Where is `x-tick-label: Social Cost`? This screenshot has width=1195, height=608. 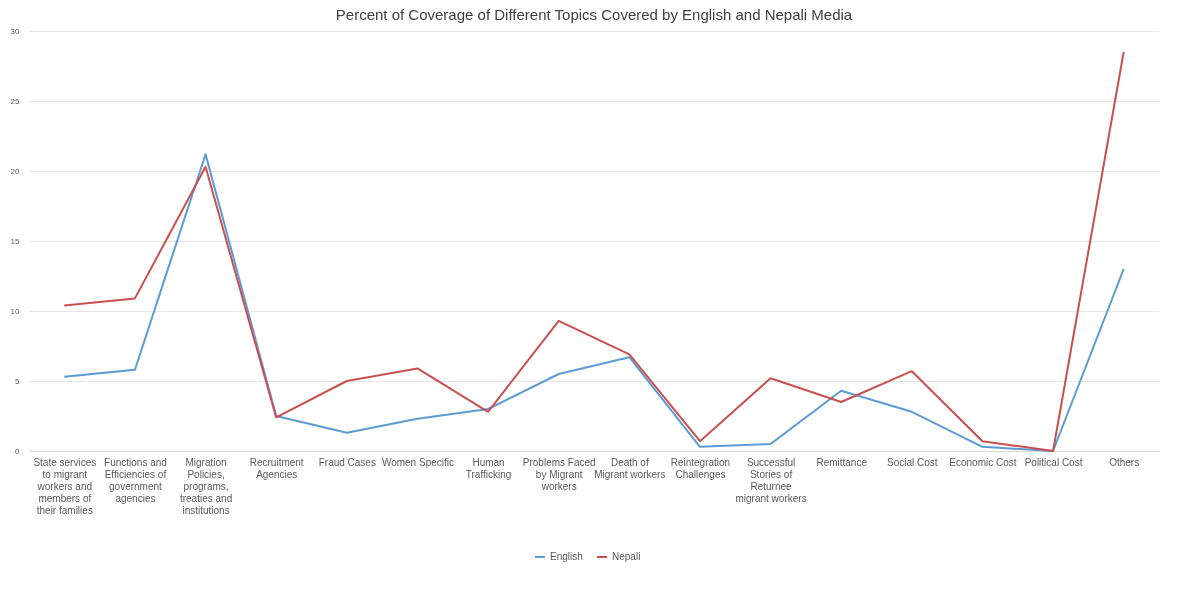
x-tick-label: Social Cost is located at coordinates (912, 462).